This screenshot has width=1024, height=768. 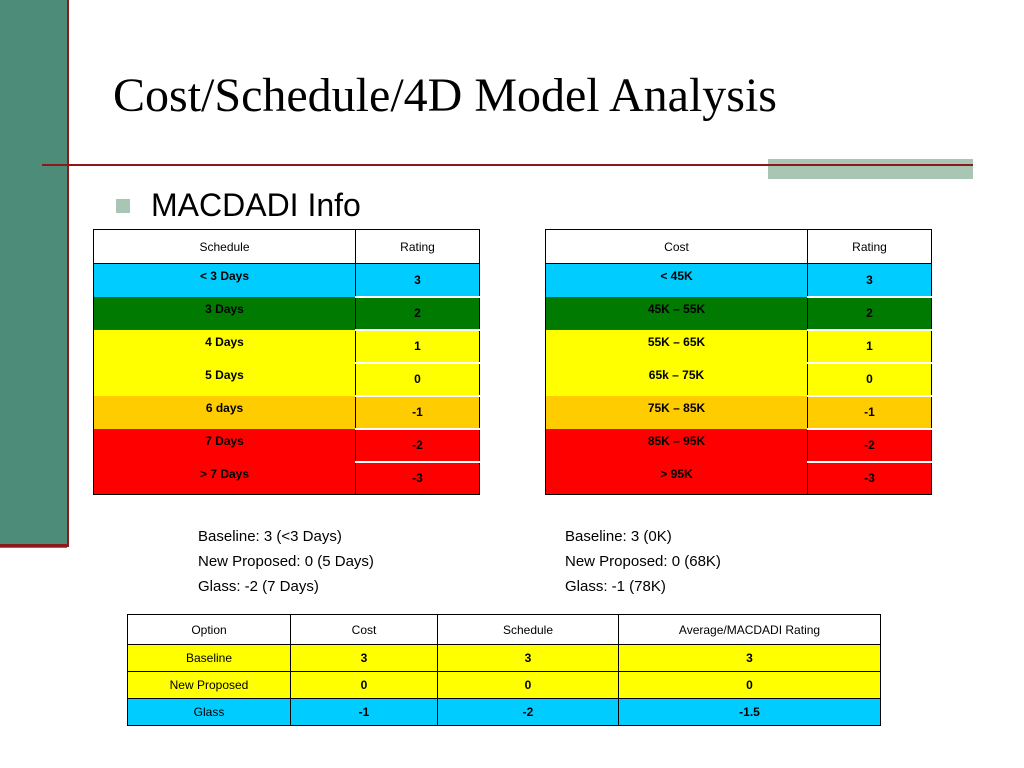 What do you see at coordinates (528, 685) in the screenshot?
I see `schedule-cell: 0` at bounding box center [528, 685].